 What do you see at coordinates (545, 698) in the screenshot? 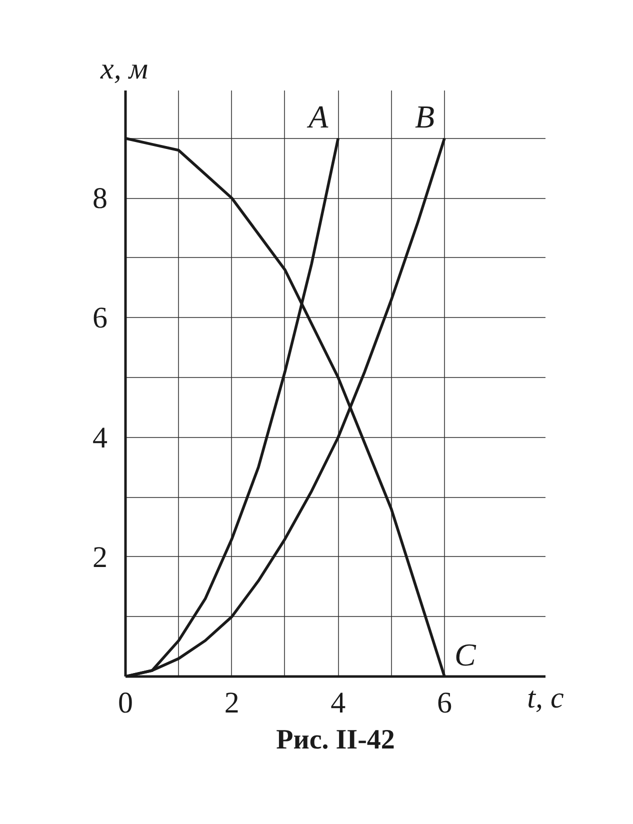
I see `x-axis-title: t, с` at bounding box center [545, 698].